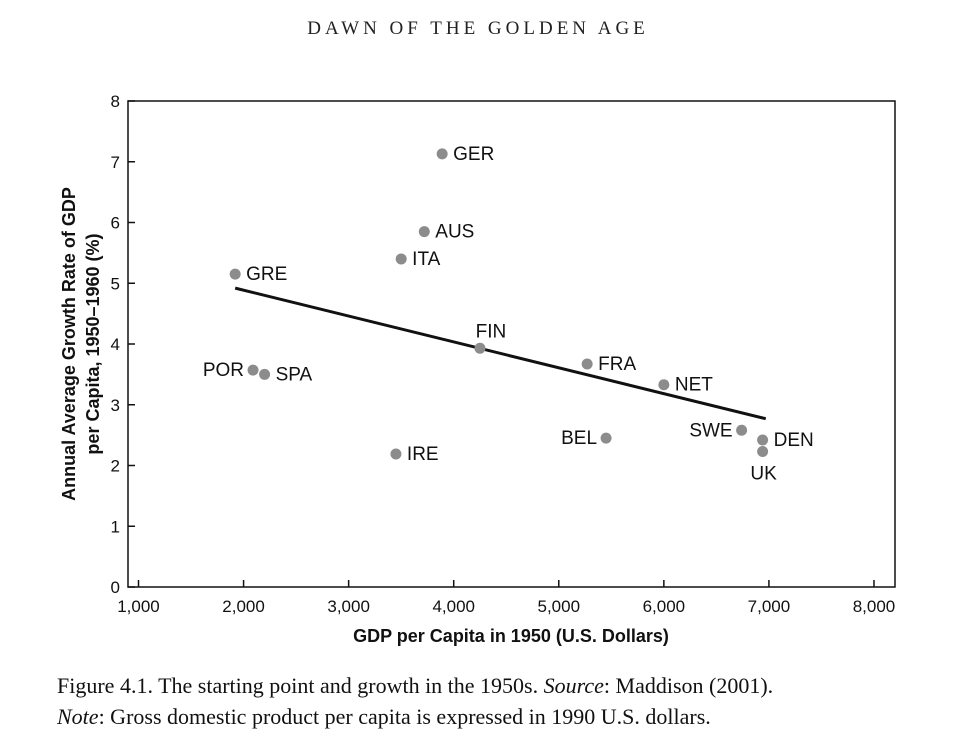 Image resolution: width=956 pixels, height=749 pixels. What do you see at coordinates (491, 331) in the screenshot?
I see `point-label-fin: FIN` at bounding box center [491, 331].